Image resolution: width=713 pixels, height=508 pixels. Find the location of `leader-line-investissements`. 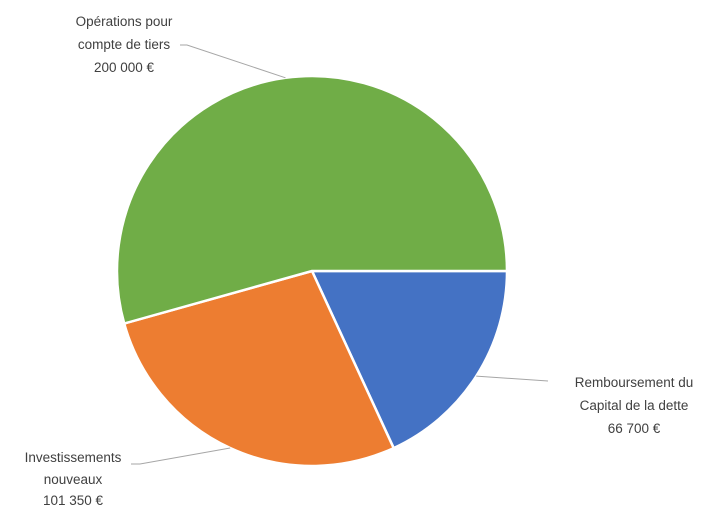

leader-line-investissements is located at coordinates (181, 456).